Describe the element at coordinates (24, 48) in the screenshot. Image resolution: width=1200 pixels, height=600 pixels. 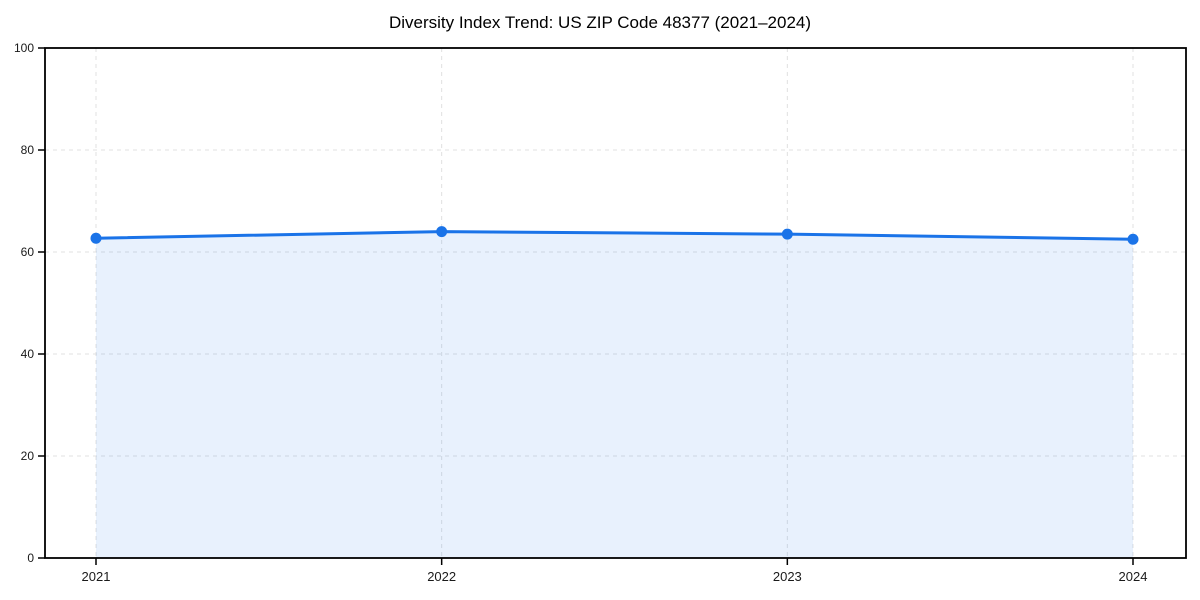
I see `y-tick-label: 100` at that location.